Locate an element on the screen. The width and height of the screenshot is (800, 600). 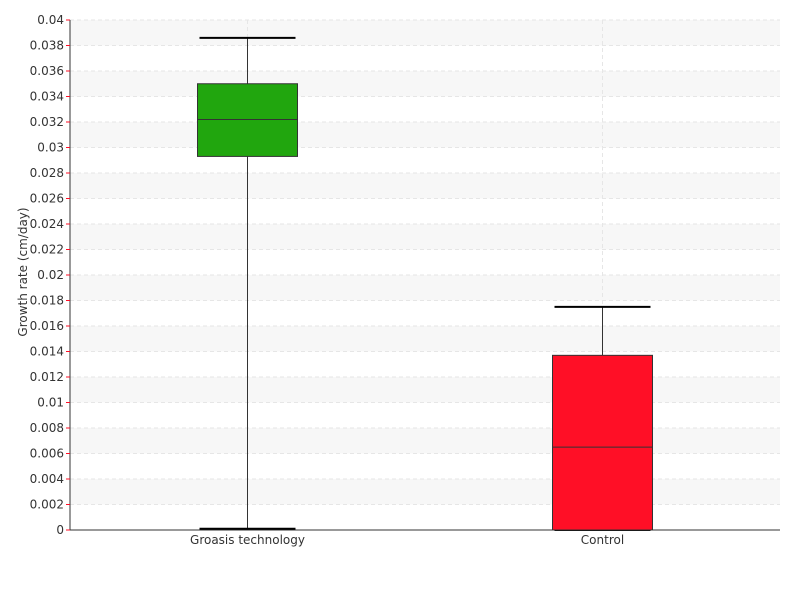
y-tick-label: 0.002 is located at coordinates (47, 505).